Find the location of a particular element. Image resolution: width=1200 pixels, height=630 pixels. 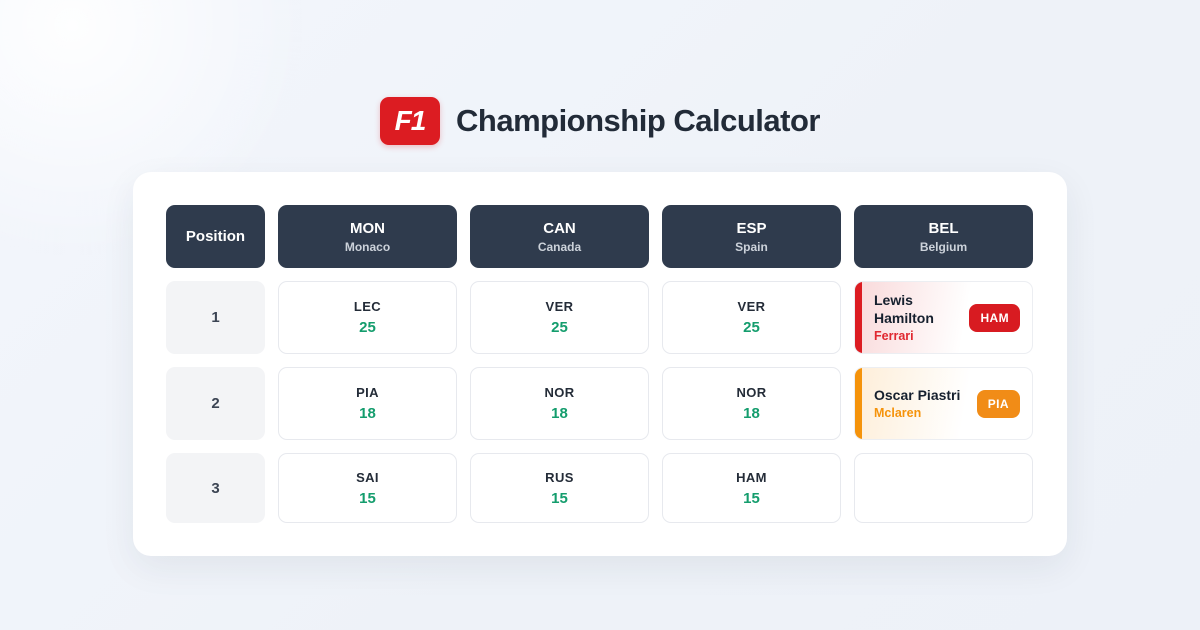

result-cell-mon-p2: PIA 18 is located at coordinates (367, 403).